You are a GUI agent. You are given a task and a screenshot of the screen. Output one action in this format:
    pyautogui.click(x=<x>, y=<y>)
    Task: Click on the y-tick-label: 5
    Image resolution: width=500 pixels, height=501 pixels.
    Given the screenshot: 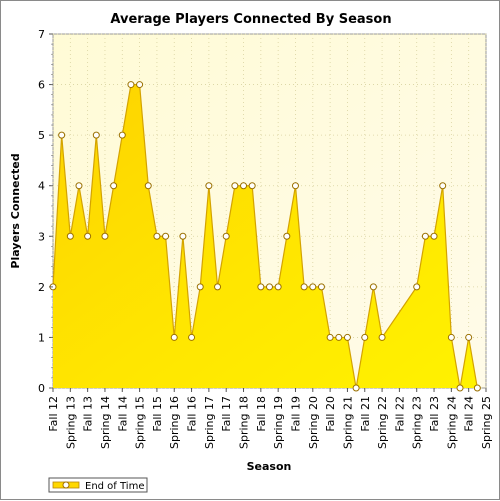 What is the action you would take?
    pyautogui.click(x=41, y=135)
    